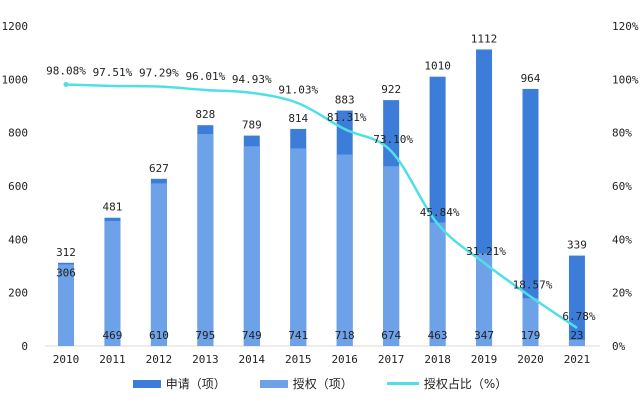 The image size is (640, 407). What do you see at coordinates (24, 346) in the screenshot?
I see `y-tick-label: 0` at bounding box center [24, 346].